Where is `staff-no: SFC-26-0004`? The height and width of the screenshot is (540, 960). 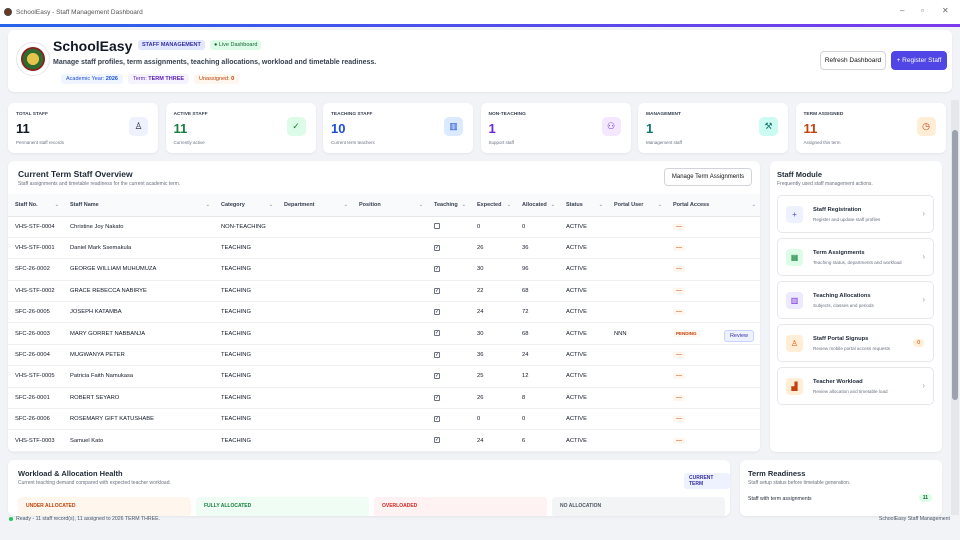
staff-no: SFC-26-0004 is located at coordinates (35, 355).